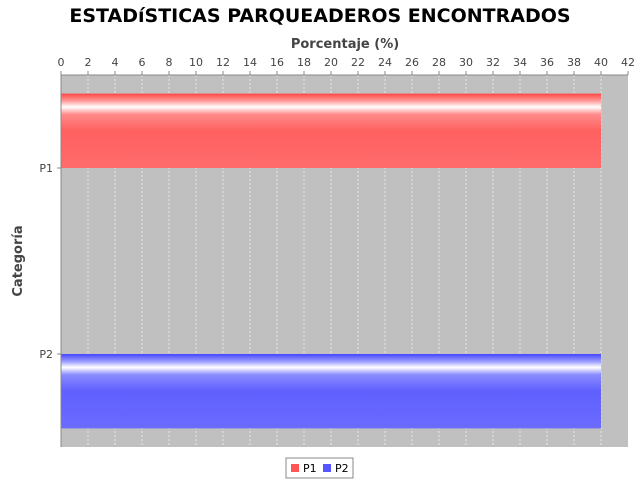 The height and width of the screenshot is (480, 640). I want to click on legend-swatch-p1, so click(295, 468).